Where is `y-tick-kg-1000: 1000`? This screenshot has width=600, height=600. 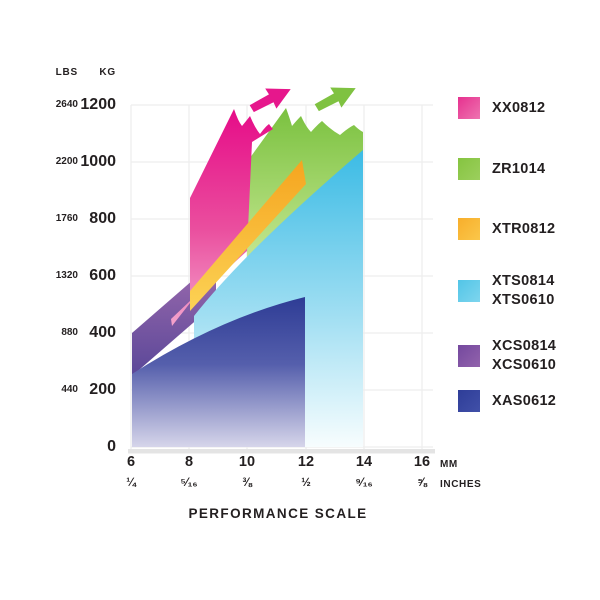 y-tick-kg-1000: 1000 is located at coordinates (98, 161).